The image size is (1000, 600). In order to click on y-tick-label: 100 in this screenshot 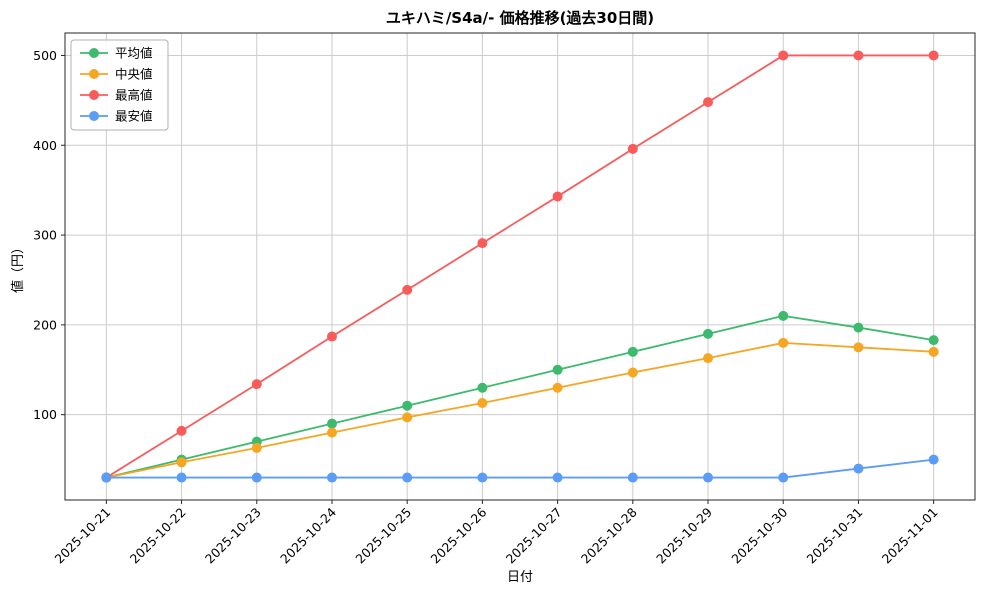, I will do `click(45, 414)`.